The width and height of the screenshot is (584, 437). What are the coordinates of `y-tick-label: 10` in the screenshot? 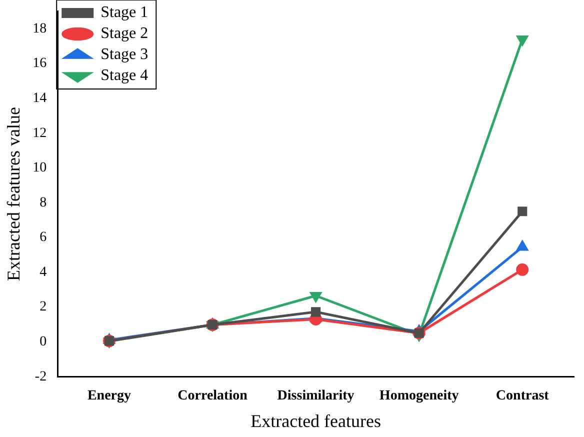 It's located at (39, 168).